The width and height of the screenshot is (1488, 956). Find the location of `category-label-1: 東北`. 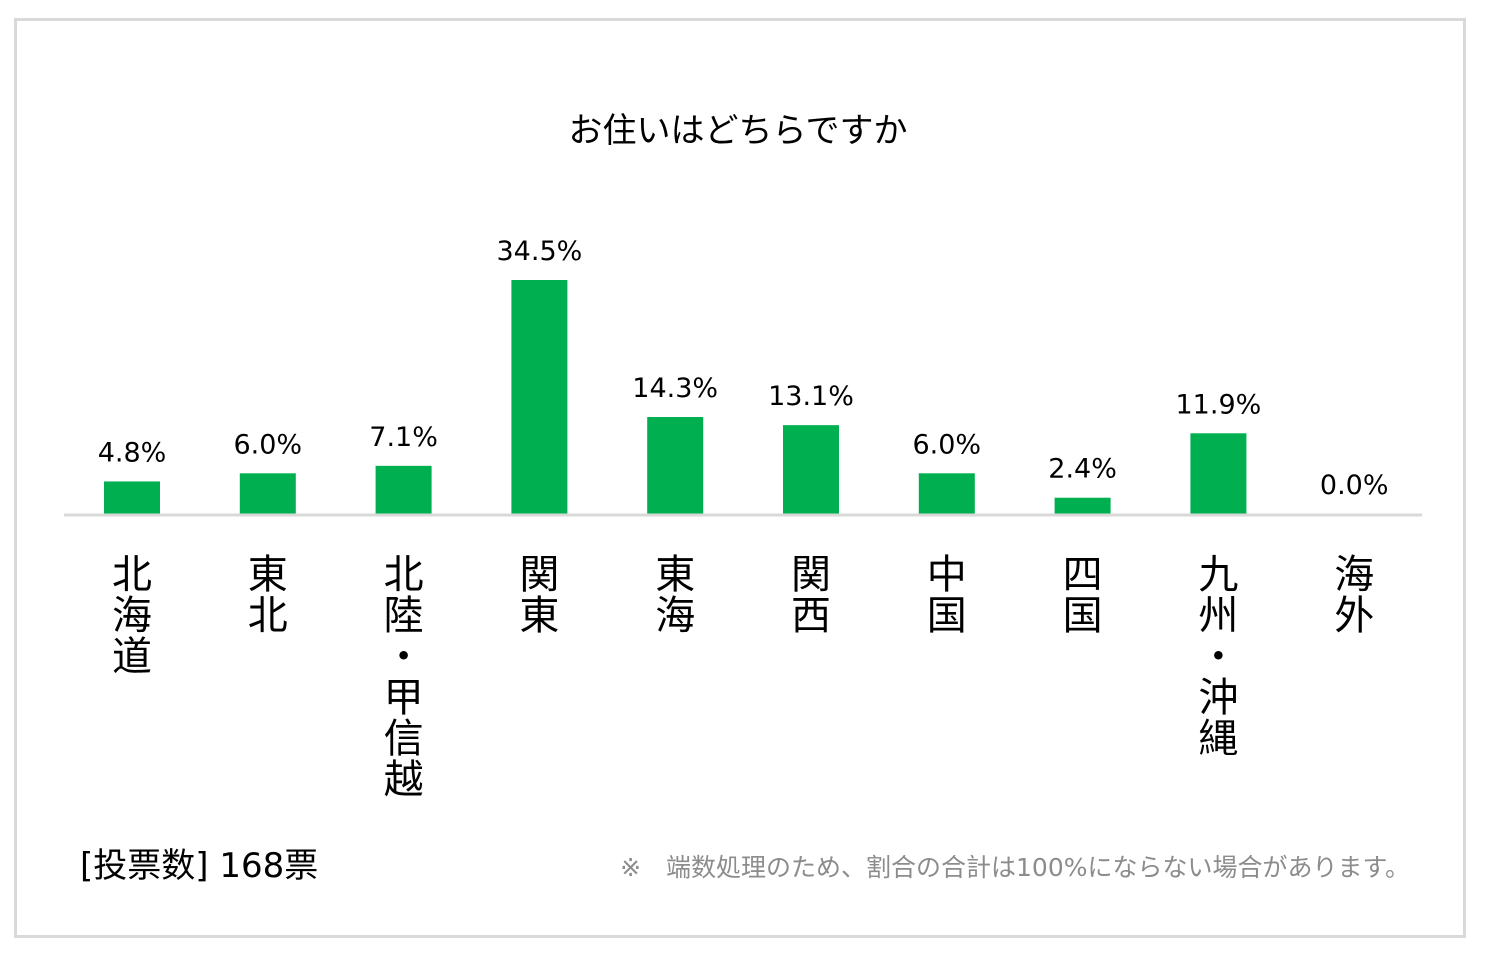

category-label-1: 東北 is located at coordinates (268, 595).